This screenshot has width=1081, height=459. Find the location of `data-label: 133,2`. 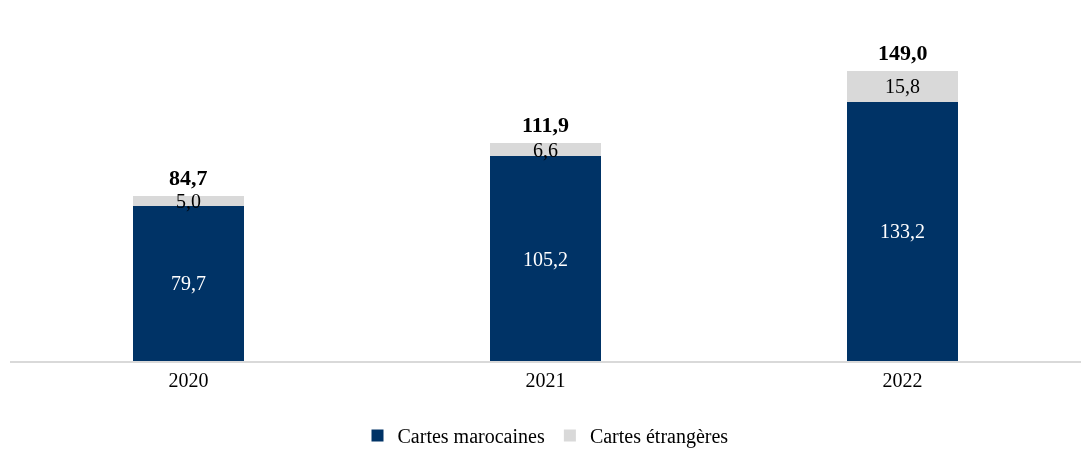

data-label: 133,2 is located at coordinates (902, 231).